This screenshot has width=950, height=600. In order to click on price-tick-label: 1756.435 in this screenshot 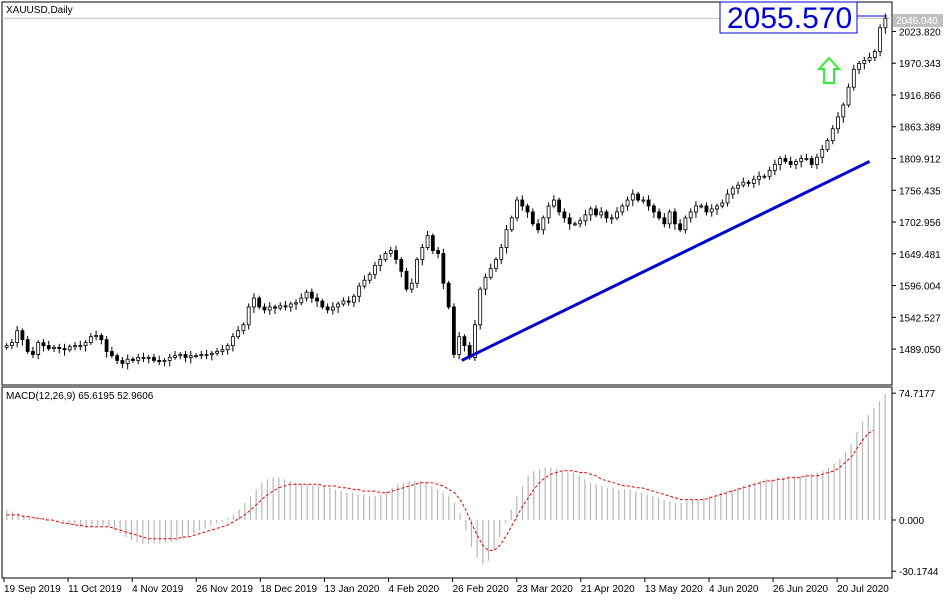, I will do `click(920, 191)`.